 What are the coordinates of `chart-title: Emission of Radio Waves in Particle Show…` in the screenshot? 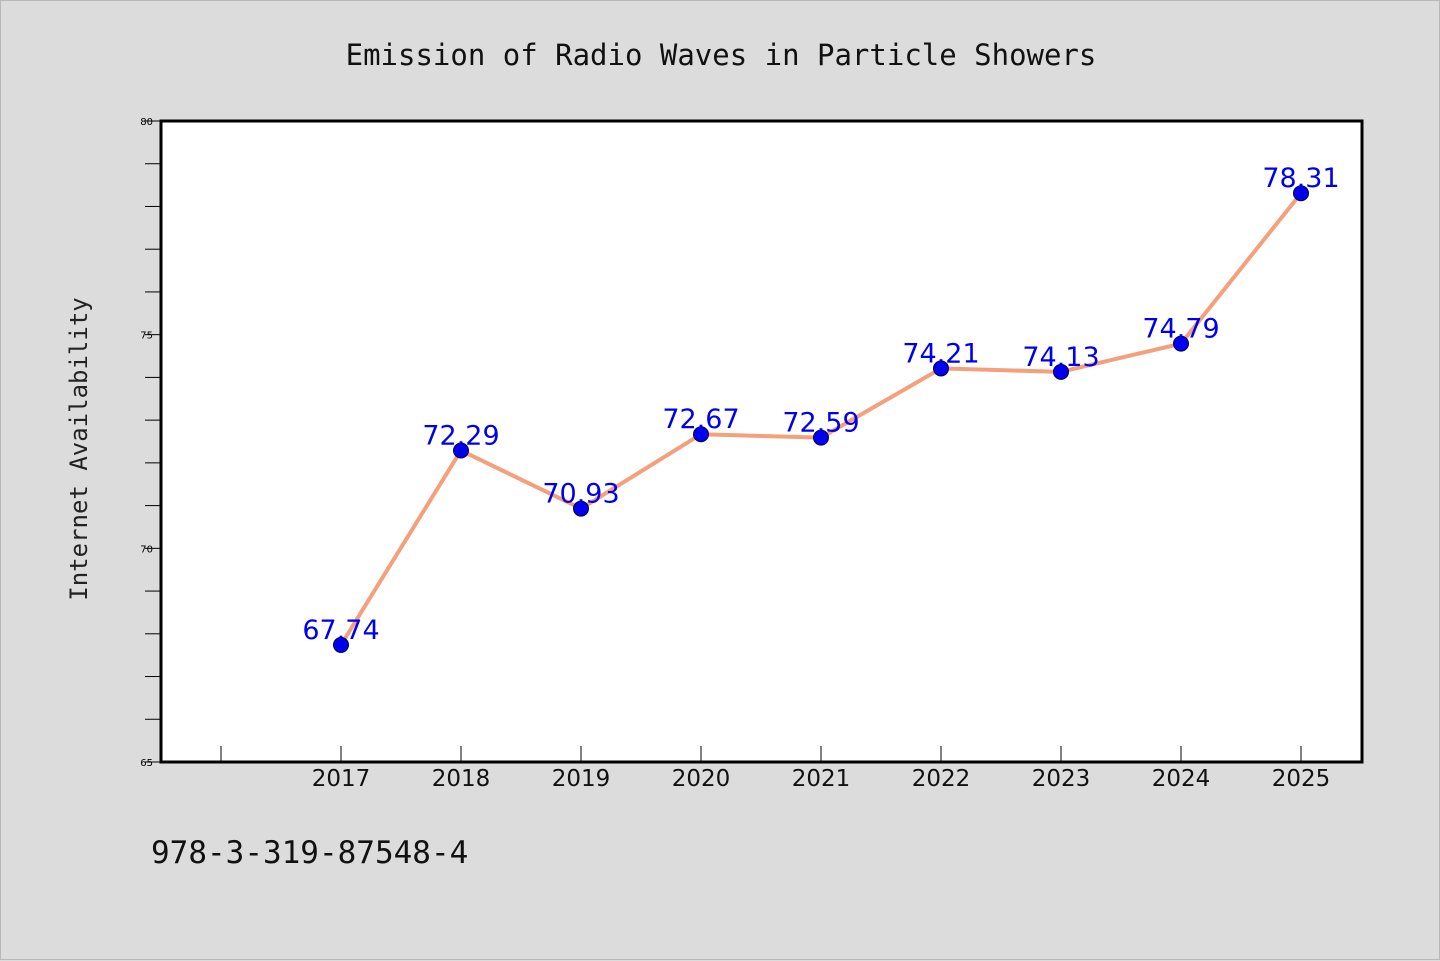 It's located at (721, 55).